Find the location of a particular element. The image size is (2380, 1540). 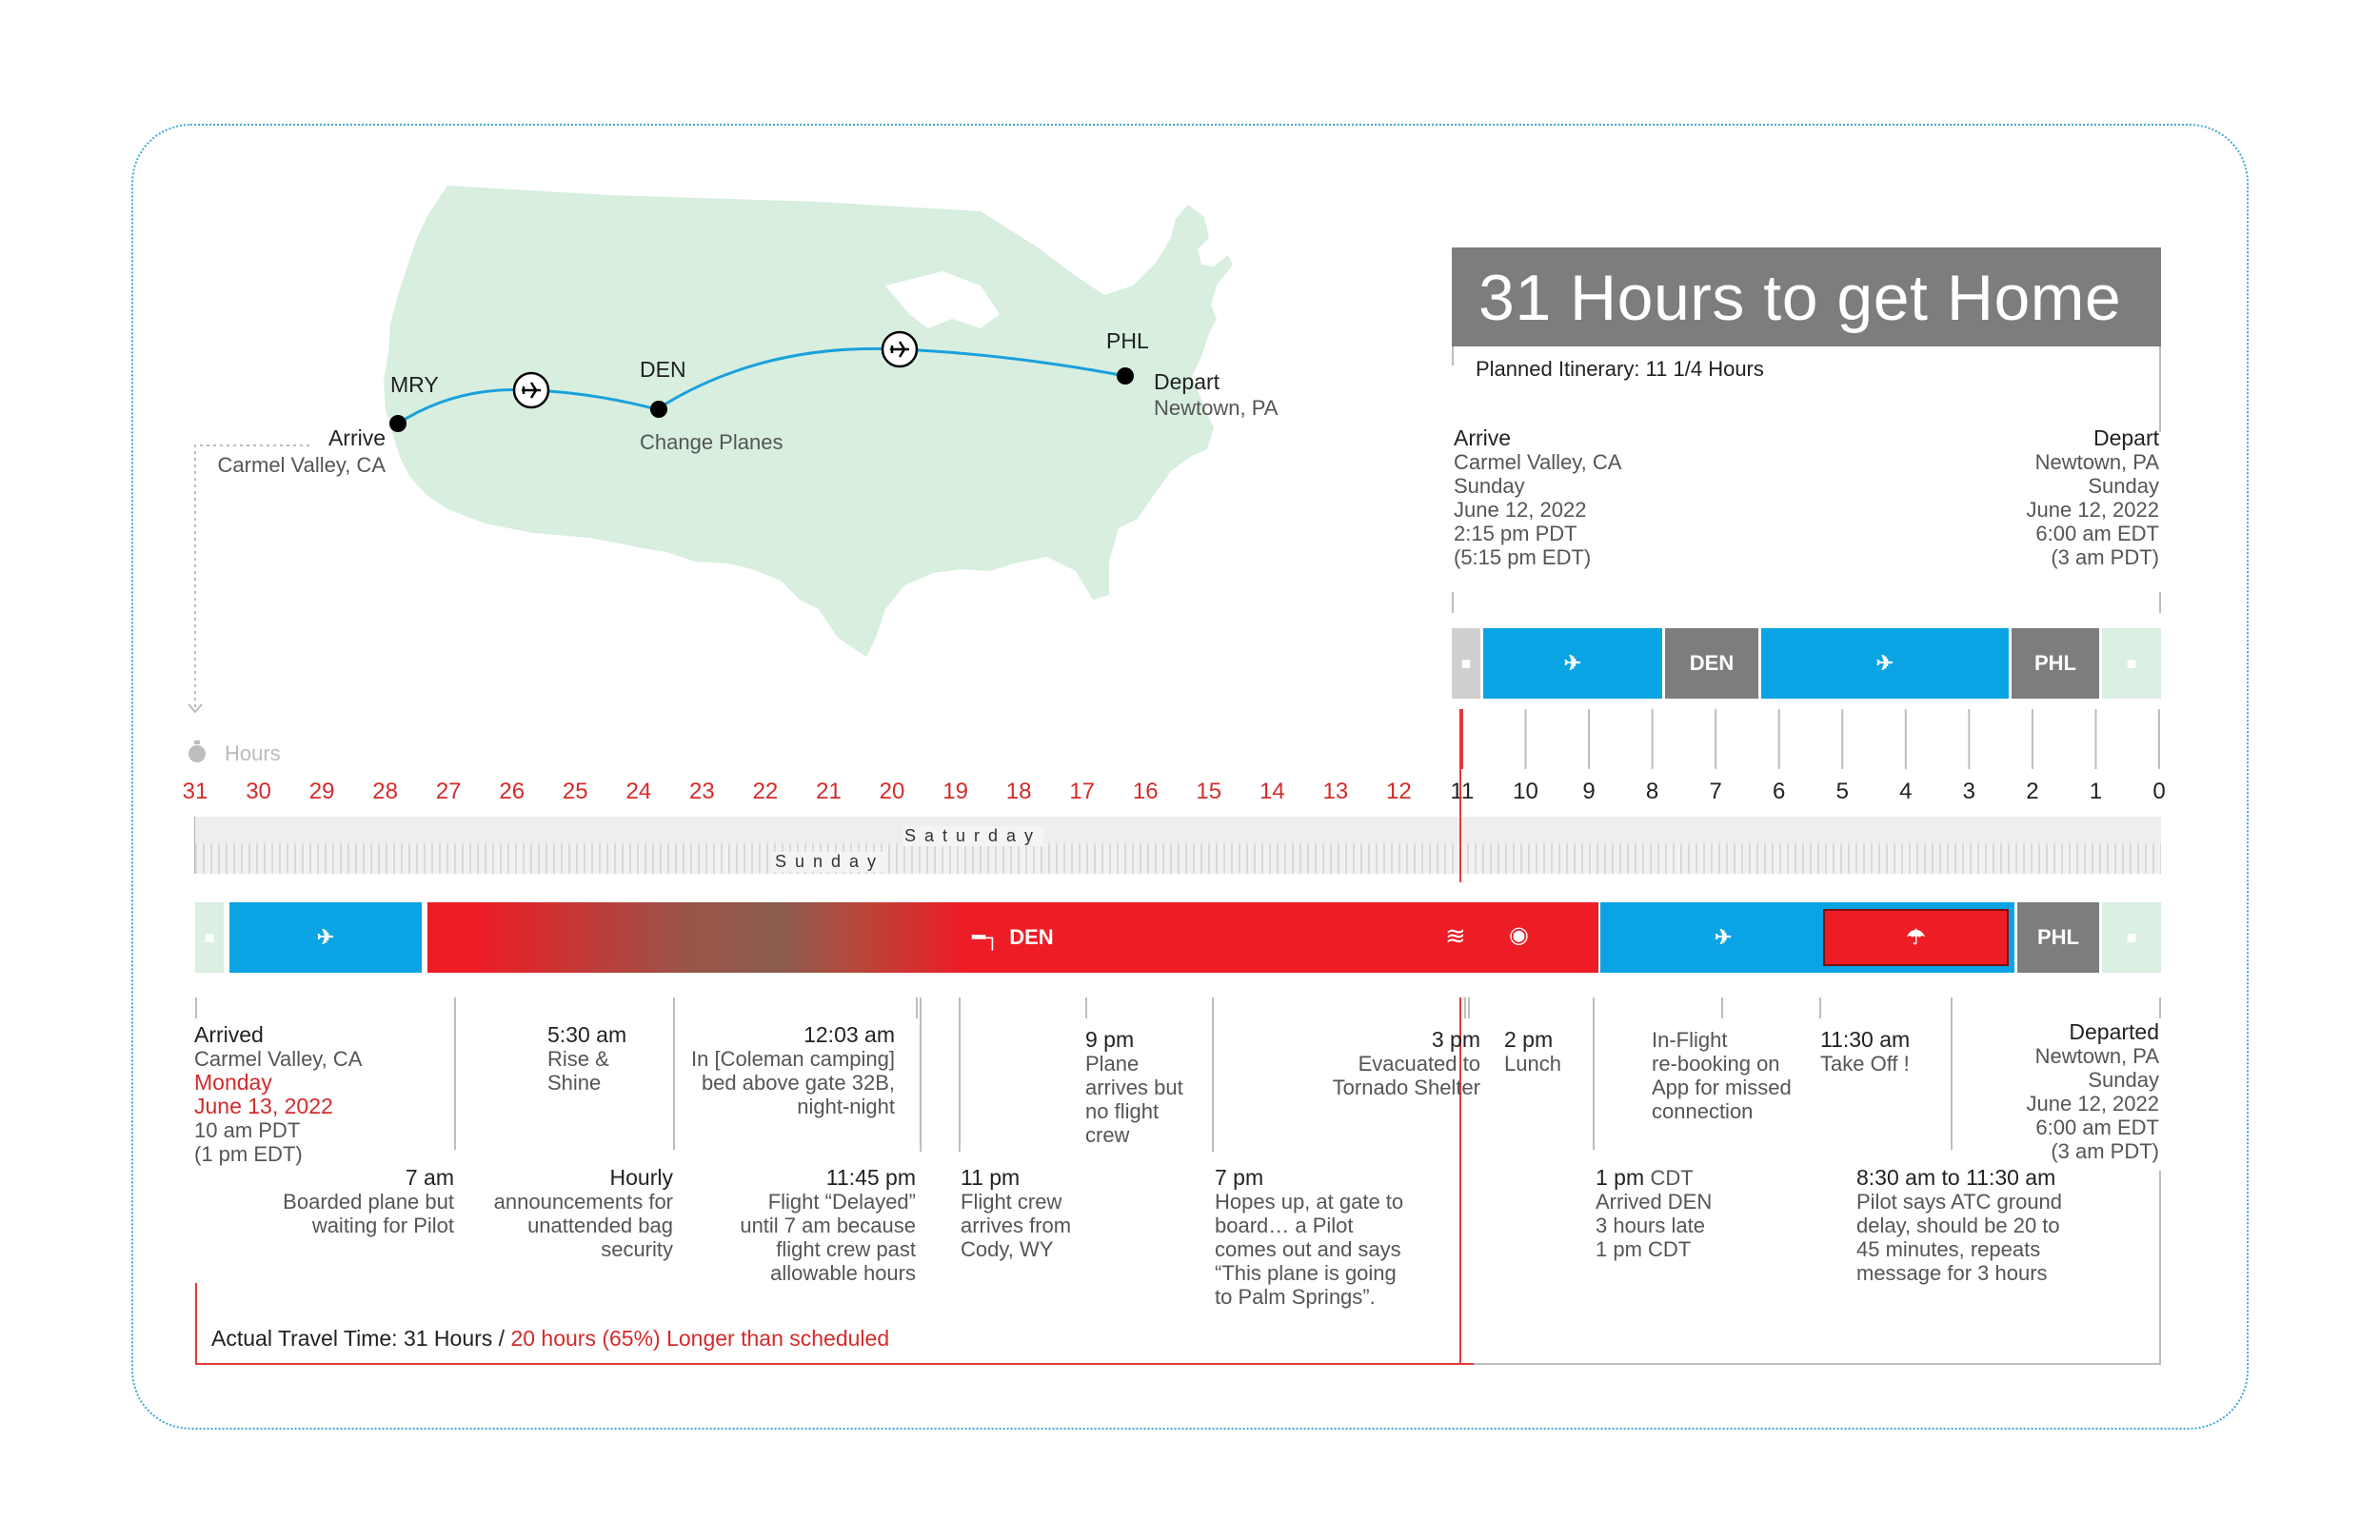

summary-highlight: 20 hours (65%) Longer than scheduled is located at coordinates (700, 1338).